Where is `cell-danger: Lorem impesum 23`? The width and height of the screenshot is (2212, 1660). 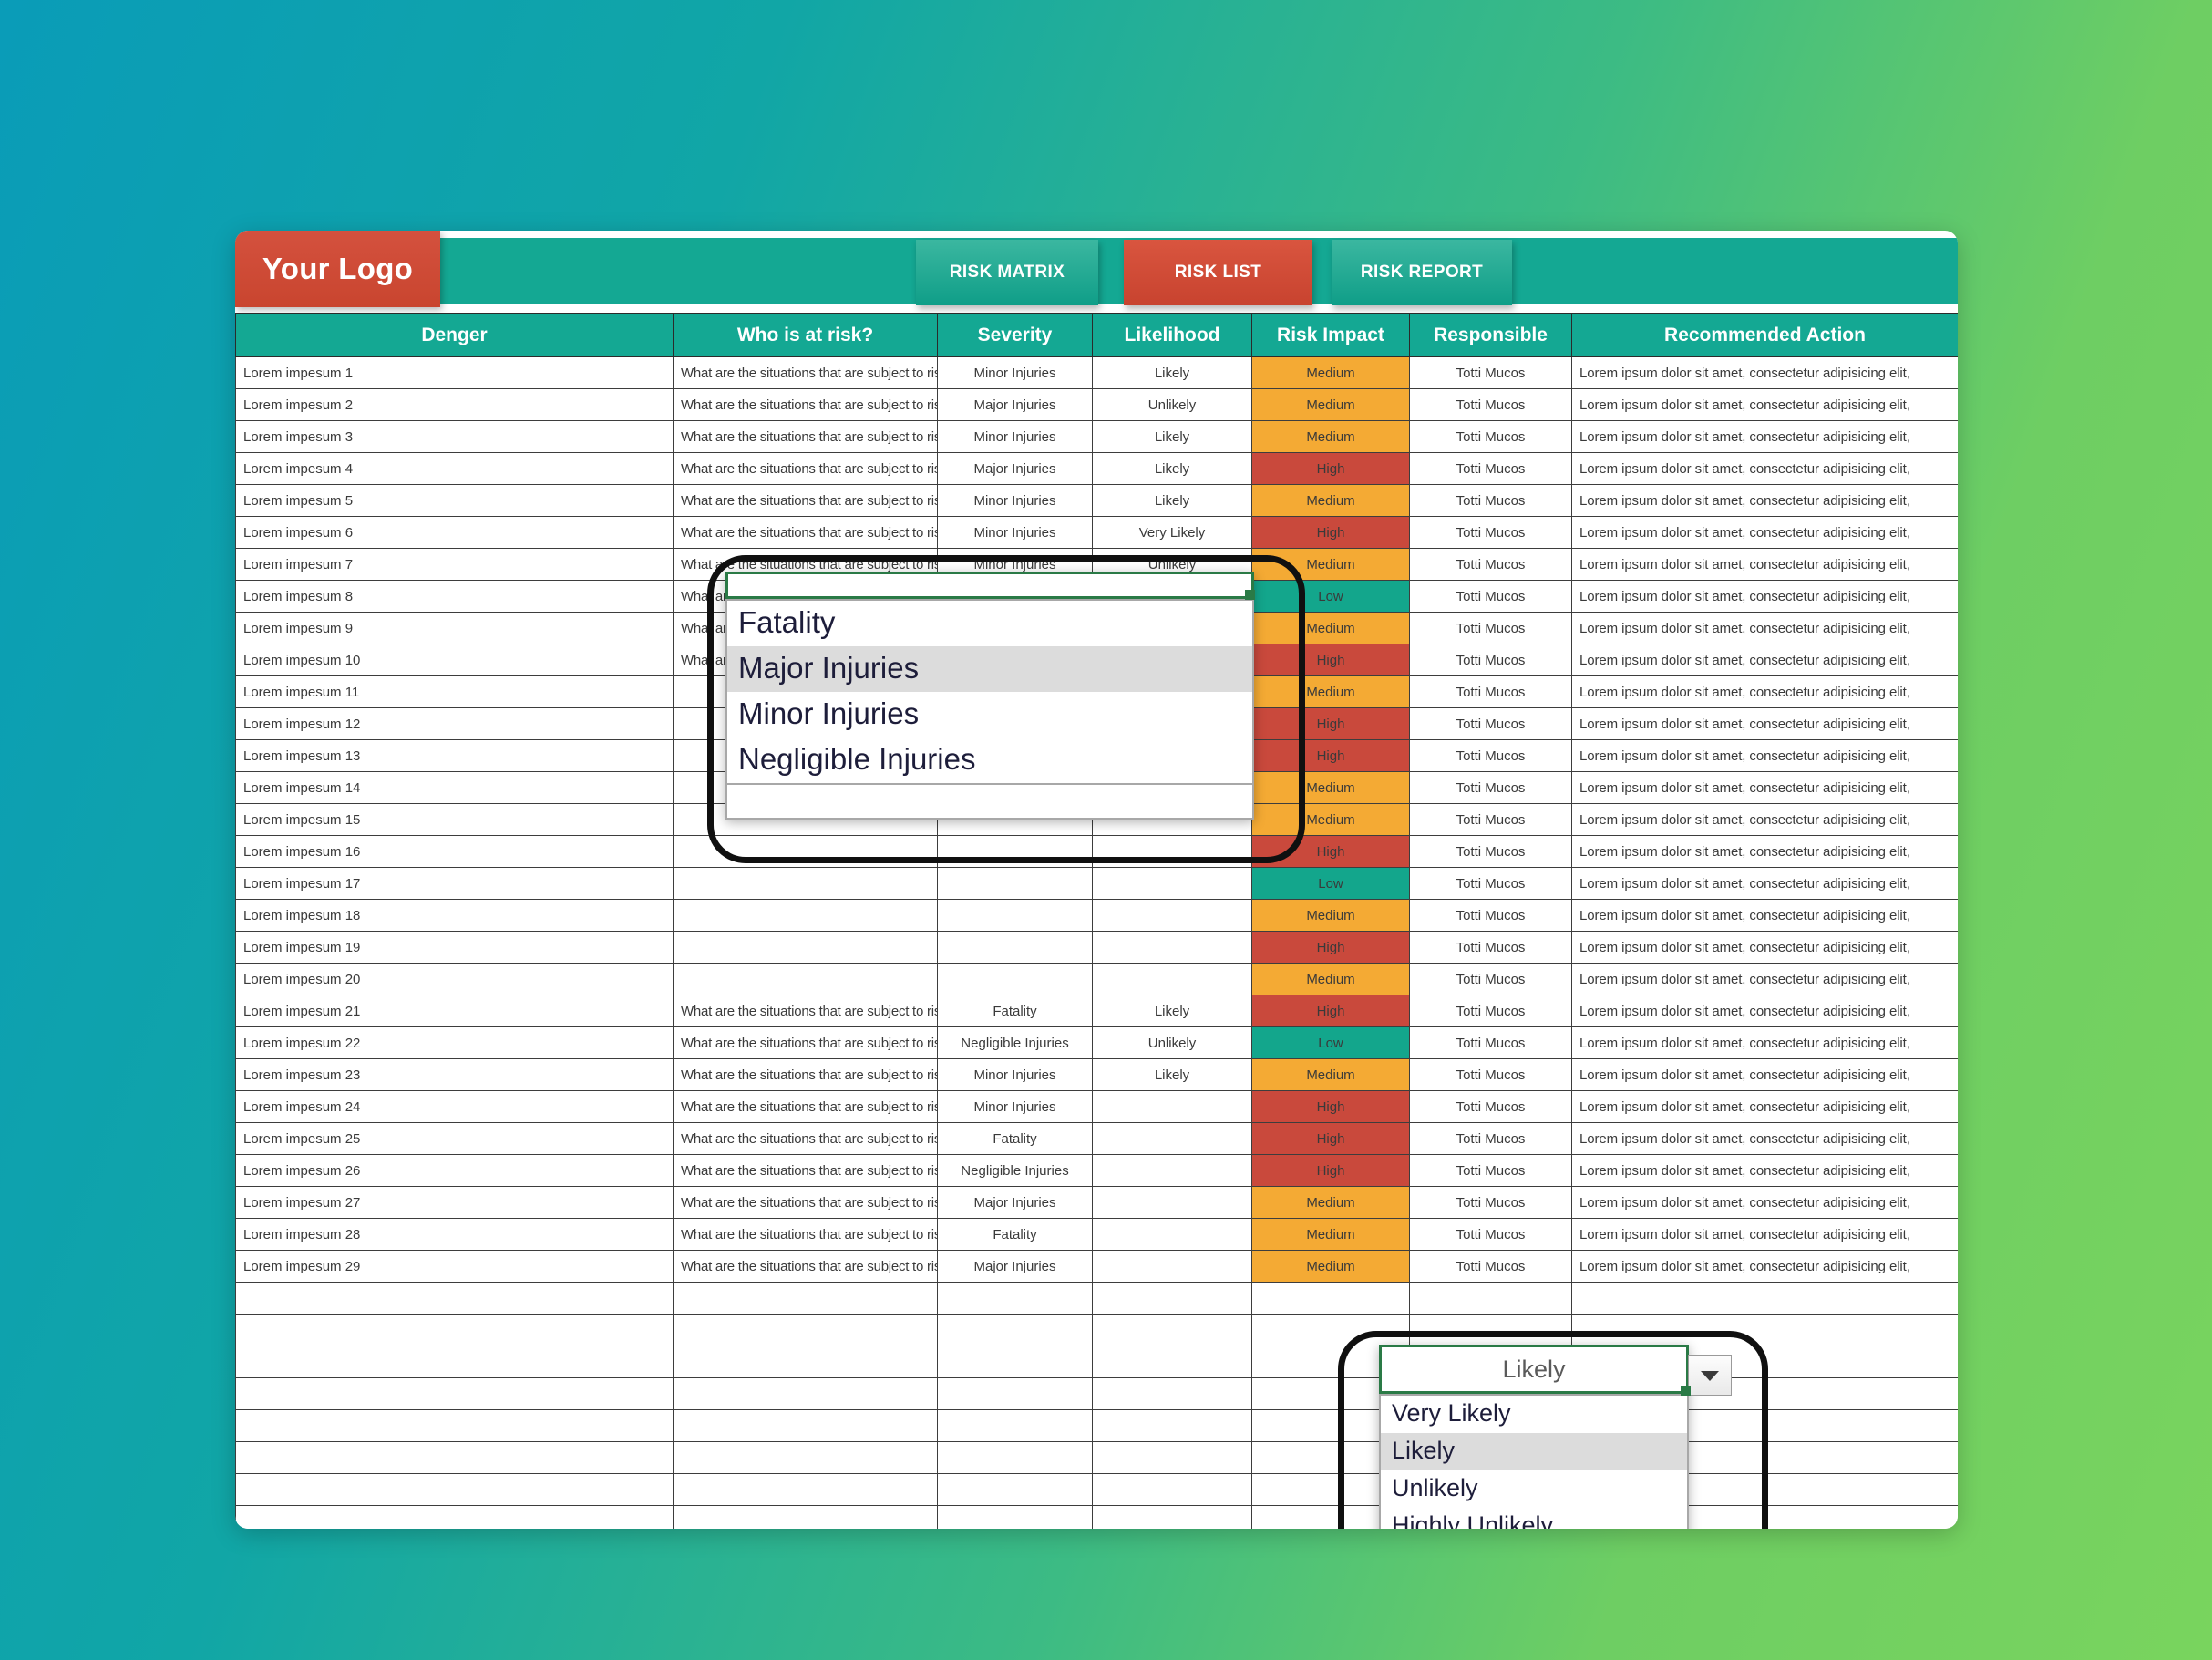
cell-danger: Lorem impesum 23 is located at coordinates (454, 1075).